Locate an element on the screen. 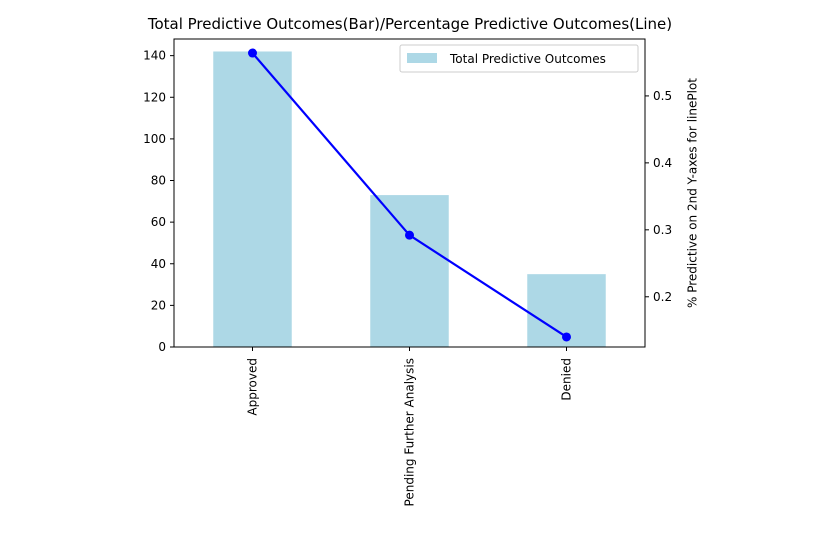 The image size is (826, 555). x-axis: Approved Pending Further Analysis Denied is located at coordinates (410, 426).